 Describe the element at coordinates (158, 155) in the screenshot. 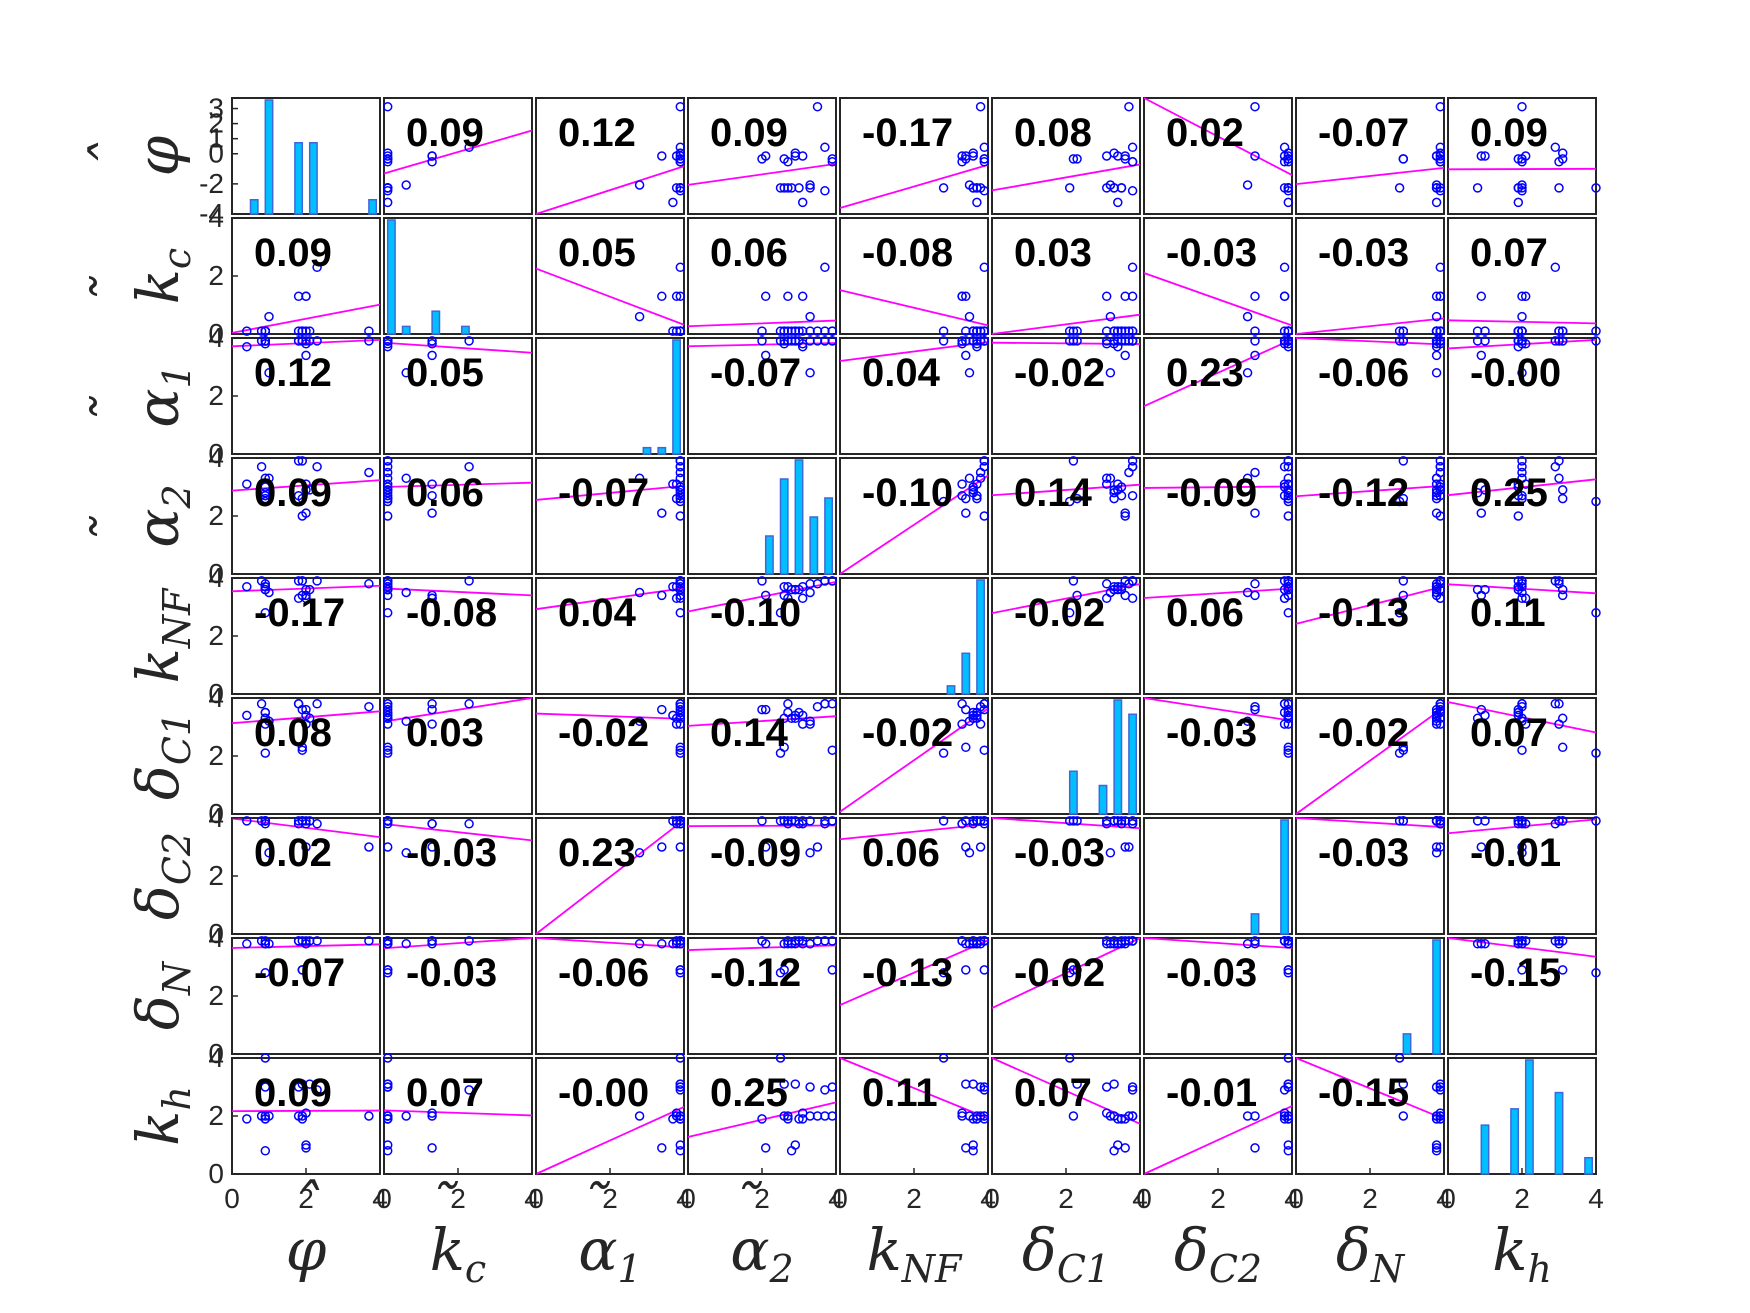

I see `variable-symbol: φ` at that location.